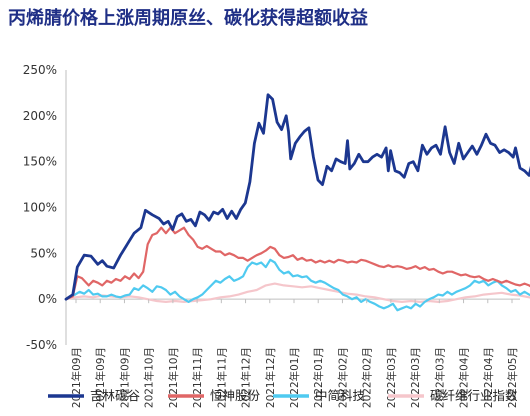 The image size is (530, 416). Describe the element at coordinates (47, 299) in the screenshot. I see `y-tick-label: 0%` at that location.